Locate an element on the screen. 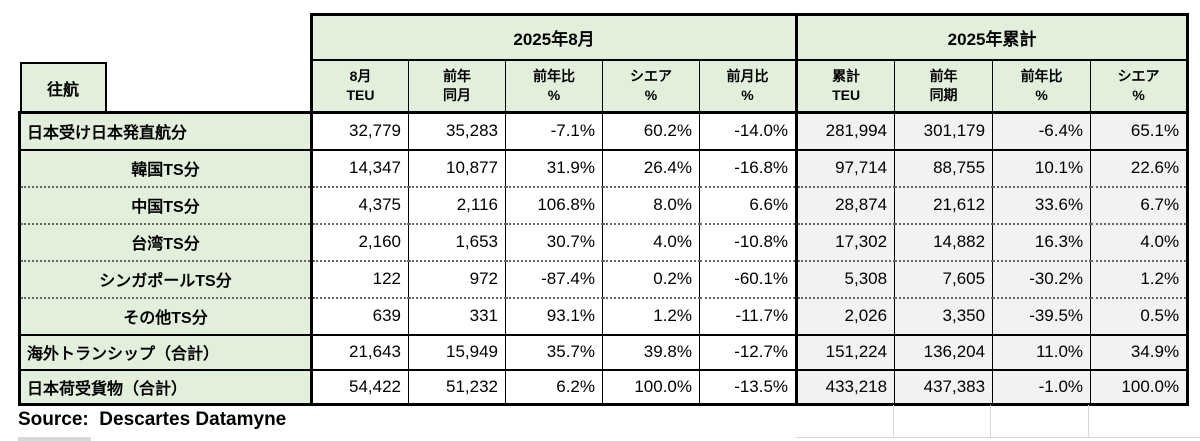 Image resolution: width=1200 pixels, height=441 pixels. source-attribution: Source: Descartes Datamyne is located at coordinates (152, 419).